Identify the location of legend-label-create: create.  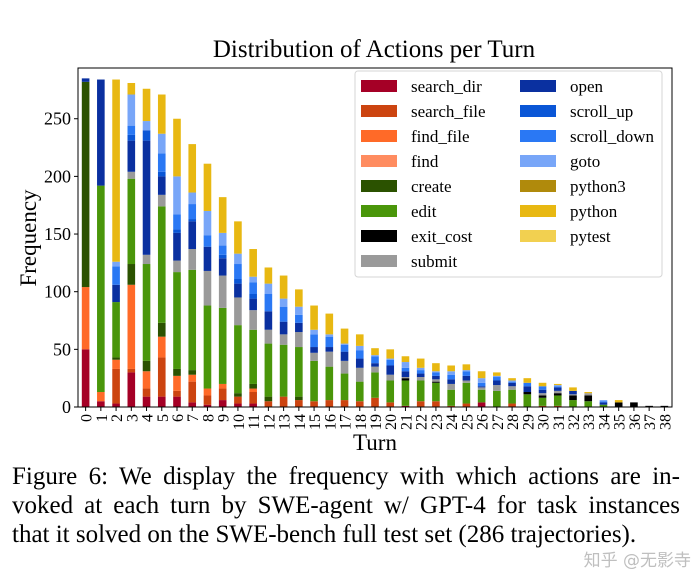
(431, 186).